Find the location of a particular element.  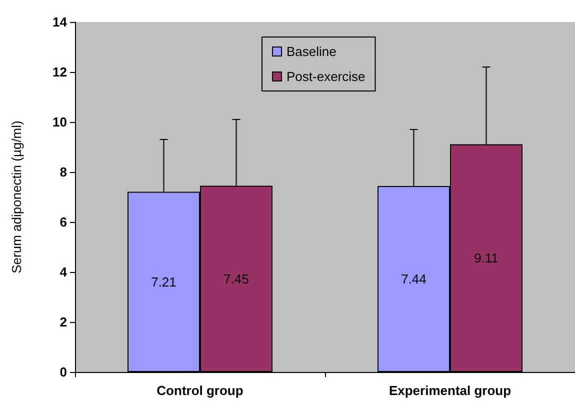

y-tick-label: 0 is located at coordinates (63, 372).